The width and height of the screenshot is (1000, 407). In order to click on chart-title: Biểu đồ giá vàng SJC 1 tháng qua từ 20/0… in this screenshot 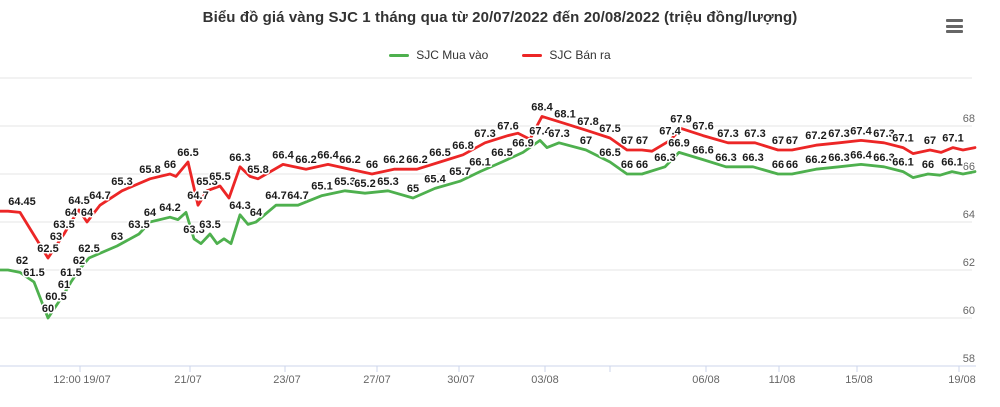, I will do `click(500, 17)`.